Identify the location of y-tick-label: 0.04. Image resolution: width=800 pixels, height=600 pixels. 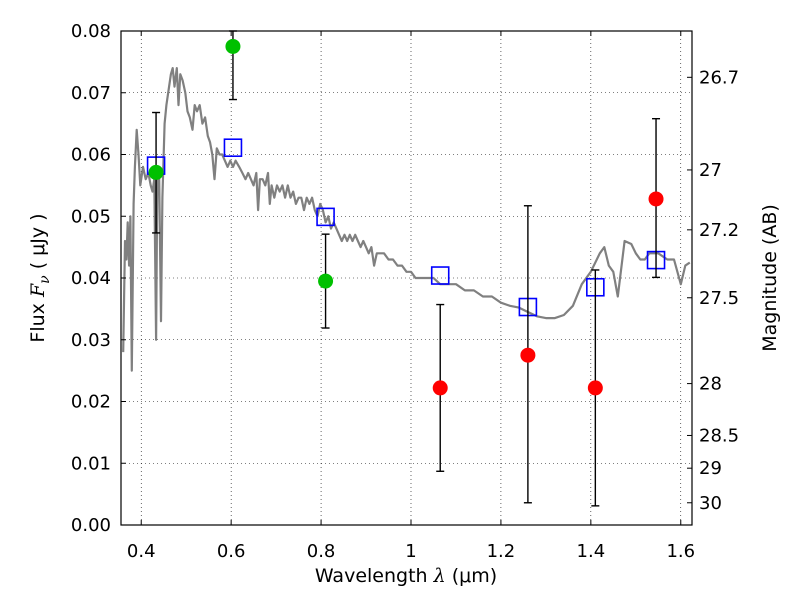
(91, 278).